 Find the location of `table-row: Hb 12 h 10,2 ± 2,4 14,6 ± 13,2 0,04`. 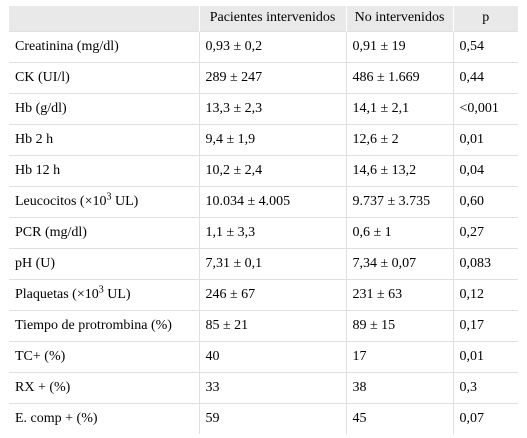

table-row: Hb 12 h 10,2 ± 2,4 14,6 ± 13,2 0,04 is located at coordinates (263, 170).